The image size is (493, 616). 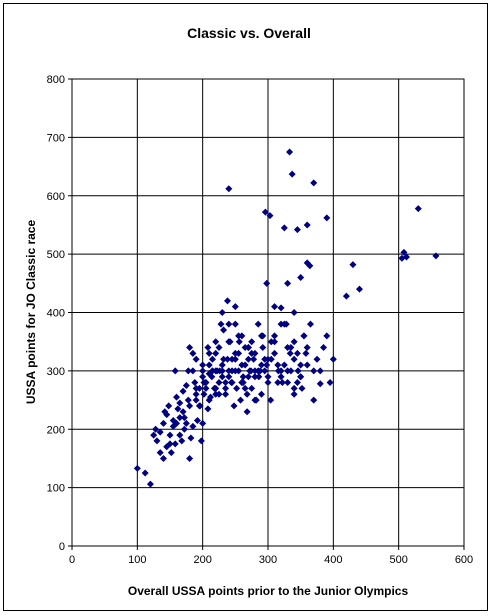 What do you see at coordinates (62, 547) in the screenshot?
I see `y-tick-label: 0` at bounding box center [62, 547].